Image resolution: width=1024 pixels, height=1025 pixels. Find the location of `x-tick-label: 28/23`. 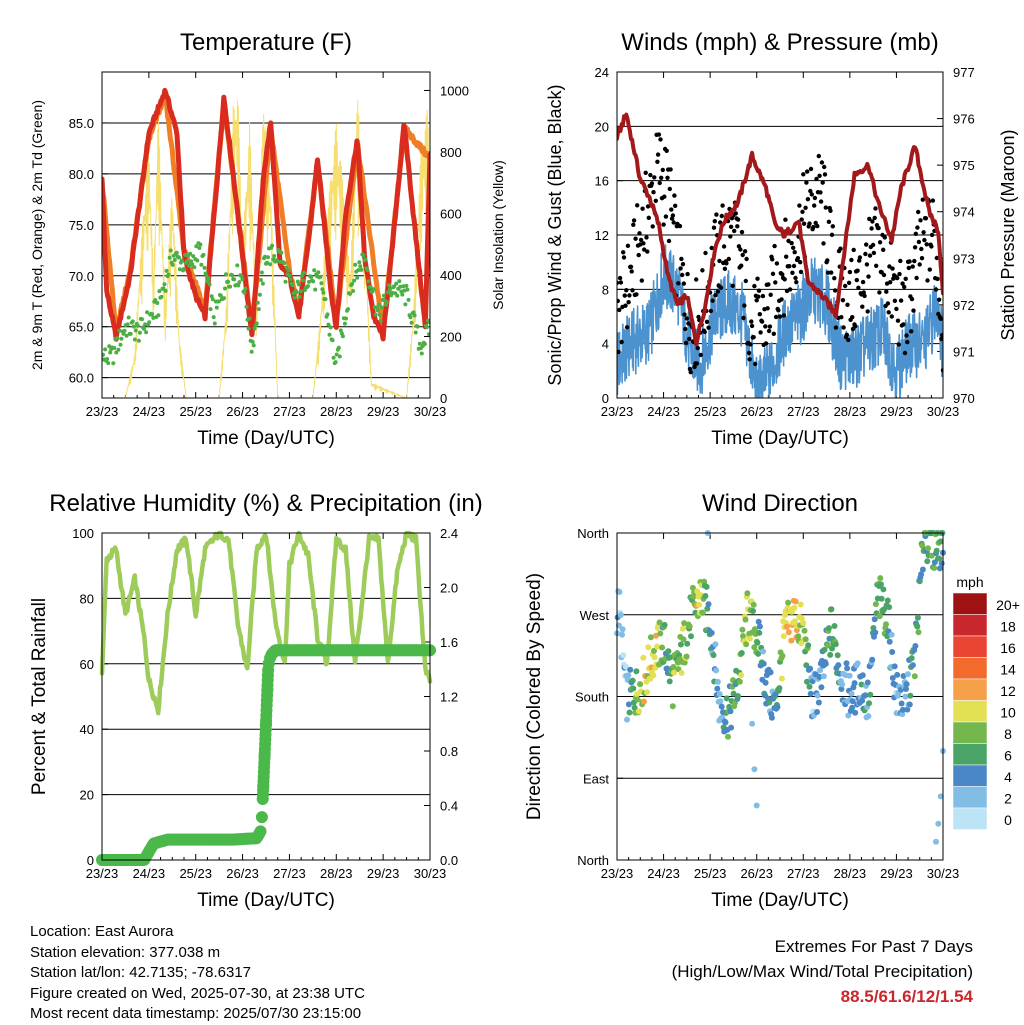

x-tick-label: 28/23 is located at coordinates (850, 873).